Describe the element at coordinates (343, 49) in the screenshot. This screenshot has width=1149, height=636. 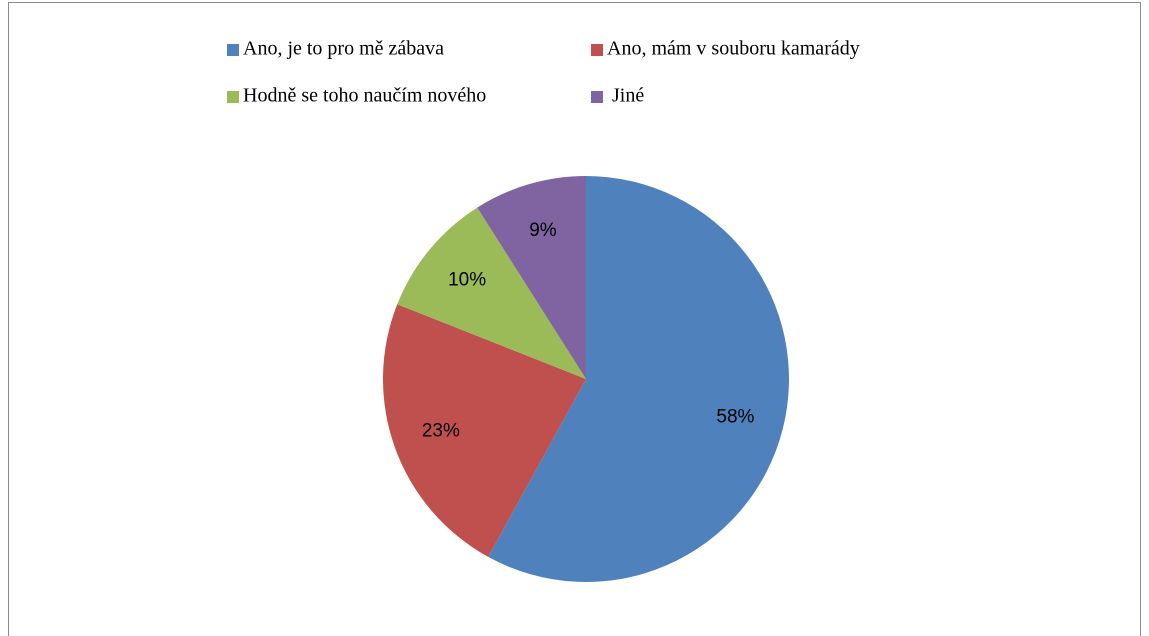
I see `legend-label: Ano, je to pro mě zábava` at that location.